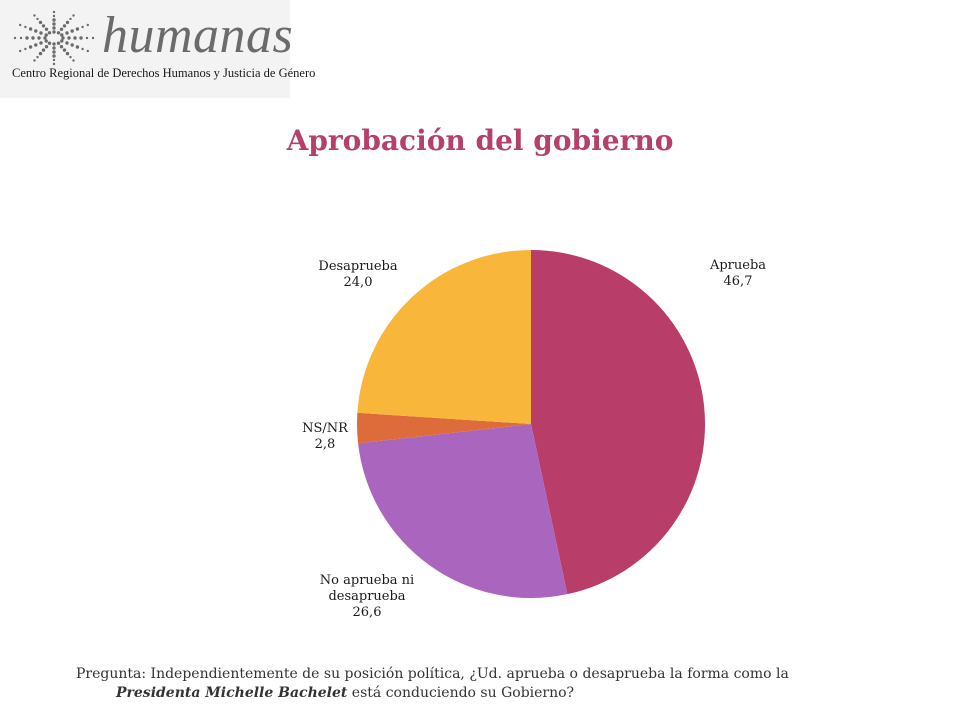 The height and width of the screenshot is (720, 960). What do you see at coordinates (480, 140) in the screenshot?
I see `chart-title: Aprobación del gobierno` at bounding box center [480, 140].